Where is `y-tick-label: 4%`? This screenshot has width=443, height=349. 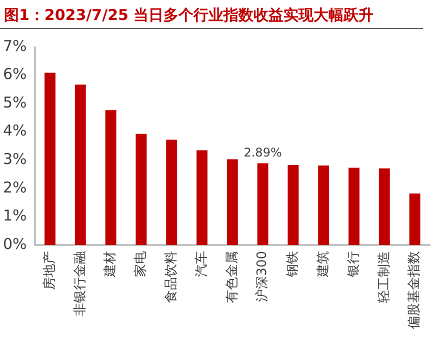 y-tick-label: 4% is located at coordinates (15, 131).